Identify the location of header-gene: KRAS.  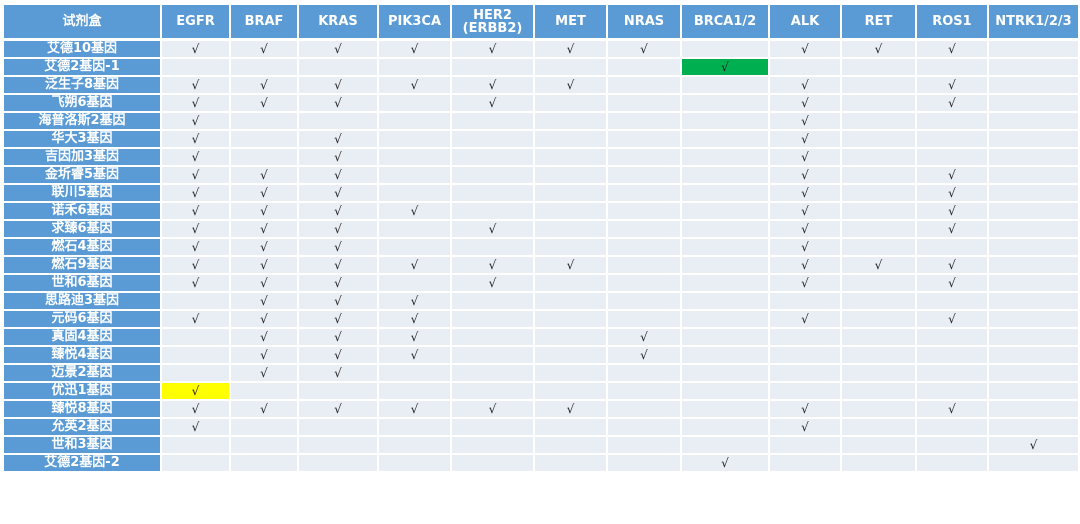
(338, 22).